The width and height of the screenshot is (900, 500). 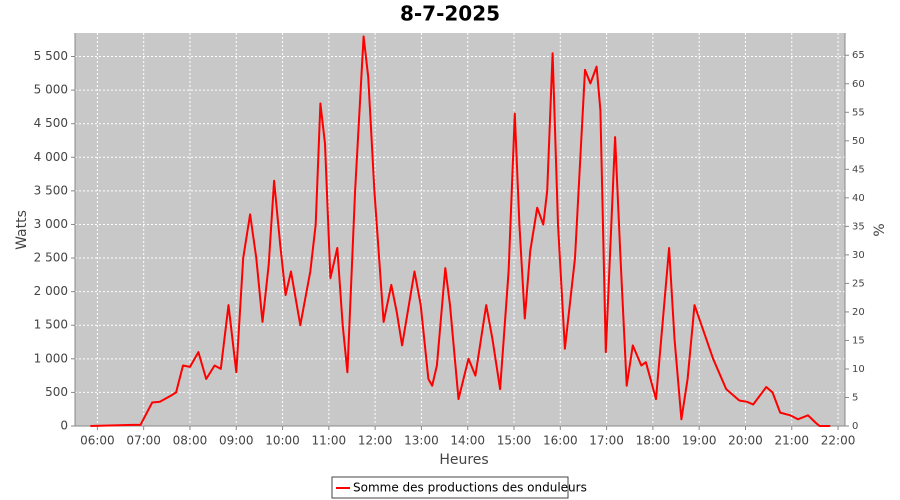 I want to click on y-tick-label: 3 000, so click(x=51, y=224).